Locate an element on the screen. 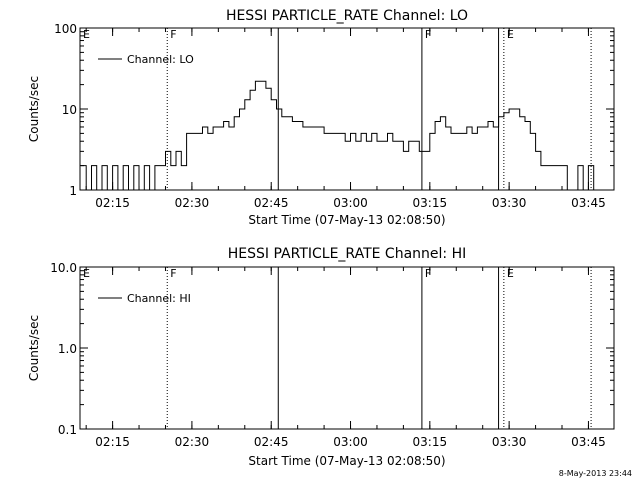 Image resolution: width=640 pixels, height=480 pixels. footer-timestamp: 8-May-2013 23:44 is located at coordinates (595, 473).